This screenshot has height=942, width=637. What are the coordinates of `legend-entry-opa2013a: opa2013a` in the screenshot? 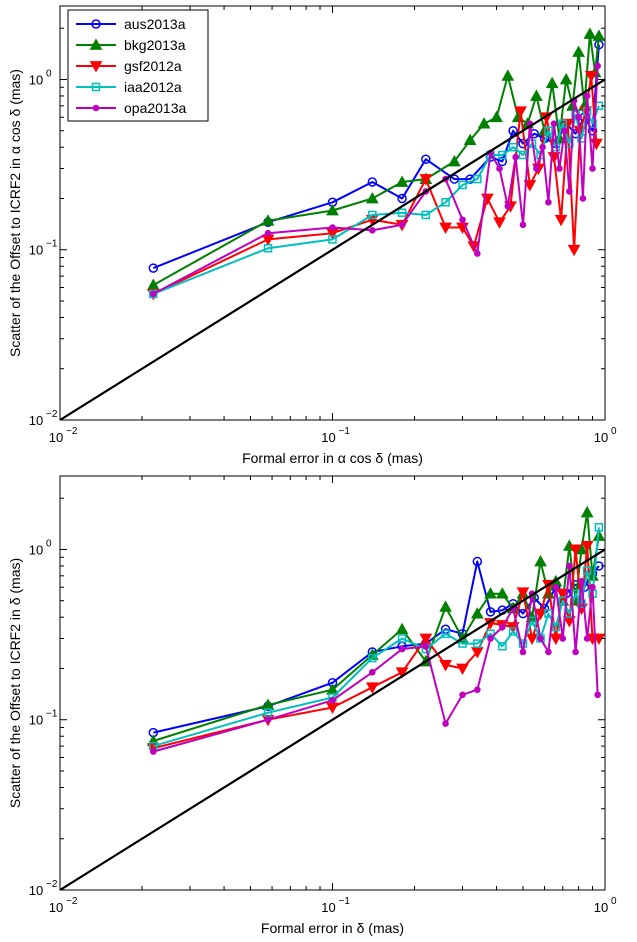 It's located at (131, 108).